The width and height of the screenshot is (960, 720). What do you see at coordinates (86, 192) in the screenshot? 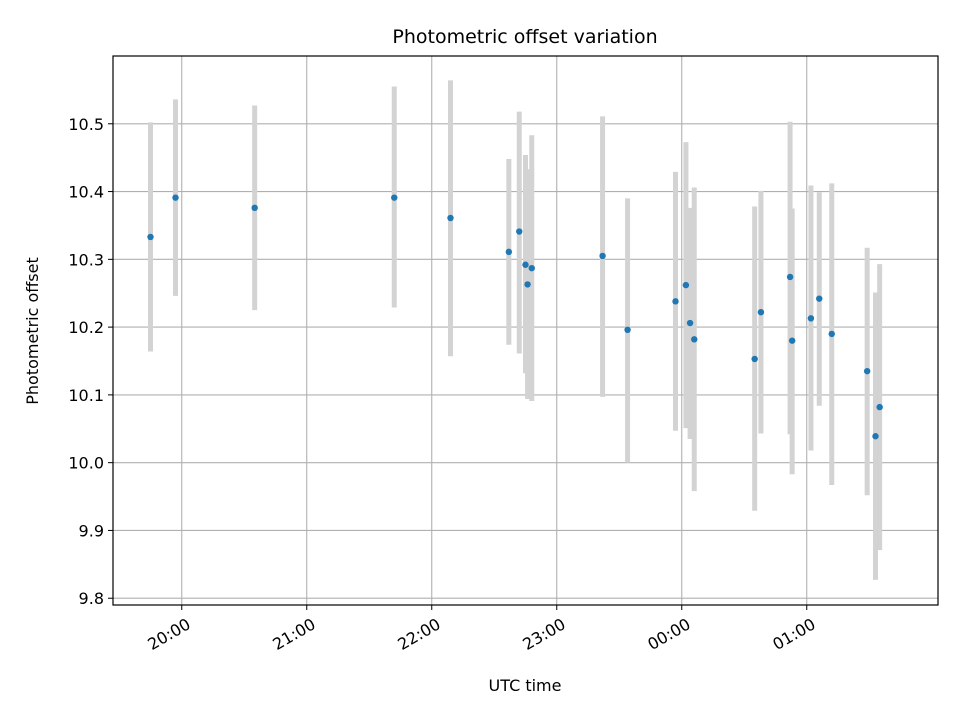
I see `y-tick-label: 10.4` at bounding box center [86, 192].